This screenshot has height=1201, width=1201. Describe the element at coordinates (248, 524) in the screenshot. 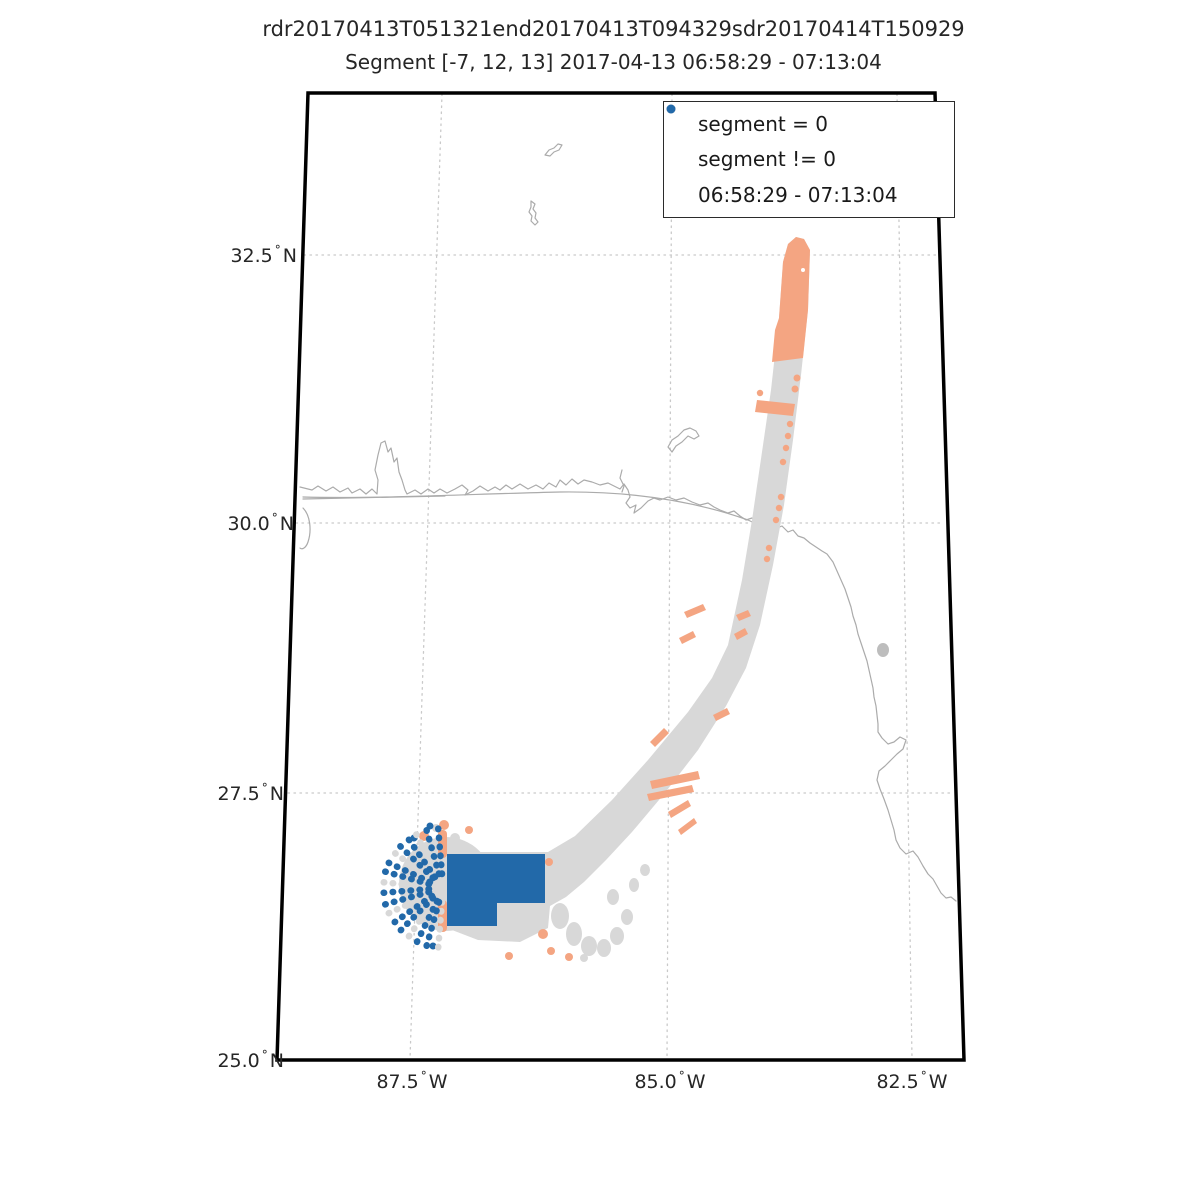

I see `lat-value: 30.0` at that location.